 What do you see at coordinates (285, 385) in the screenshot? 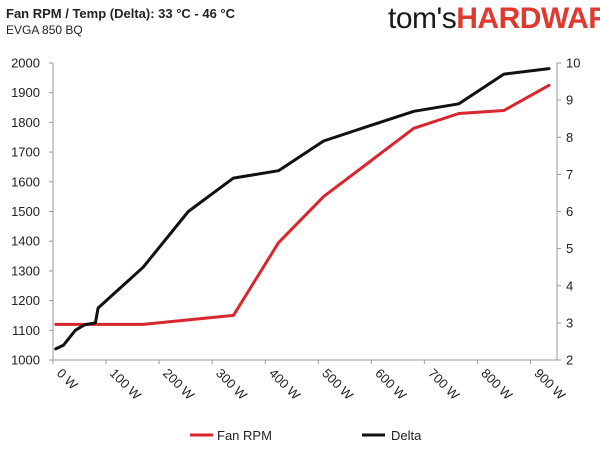
I see `x-tick-label: 400 W` at bounding box center [285, 385].